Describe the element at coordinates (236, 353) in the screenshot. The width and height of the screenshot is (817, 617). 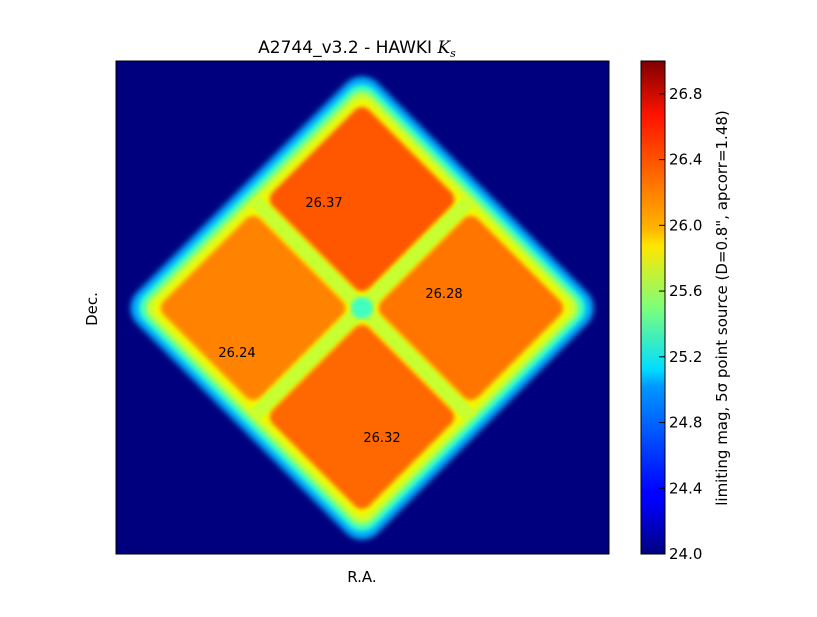
I see `quadrant-label-left: 26.24` at that location.